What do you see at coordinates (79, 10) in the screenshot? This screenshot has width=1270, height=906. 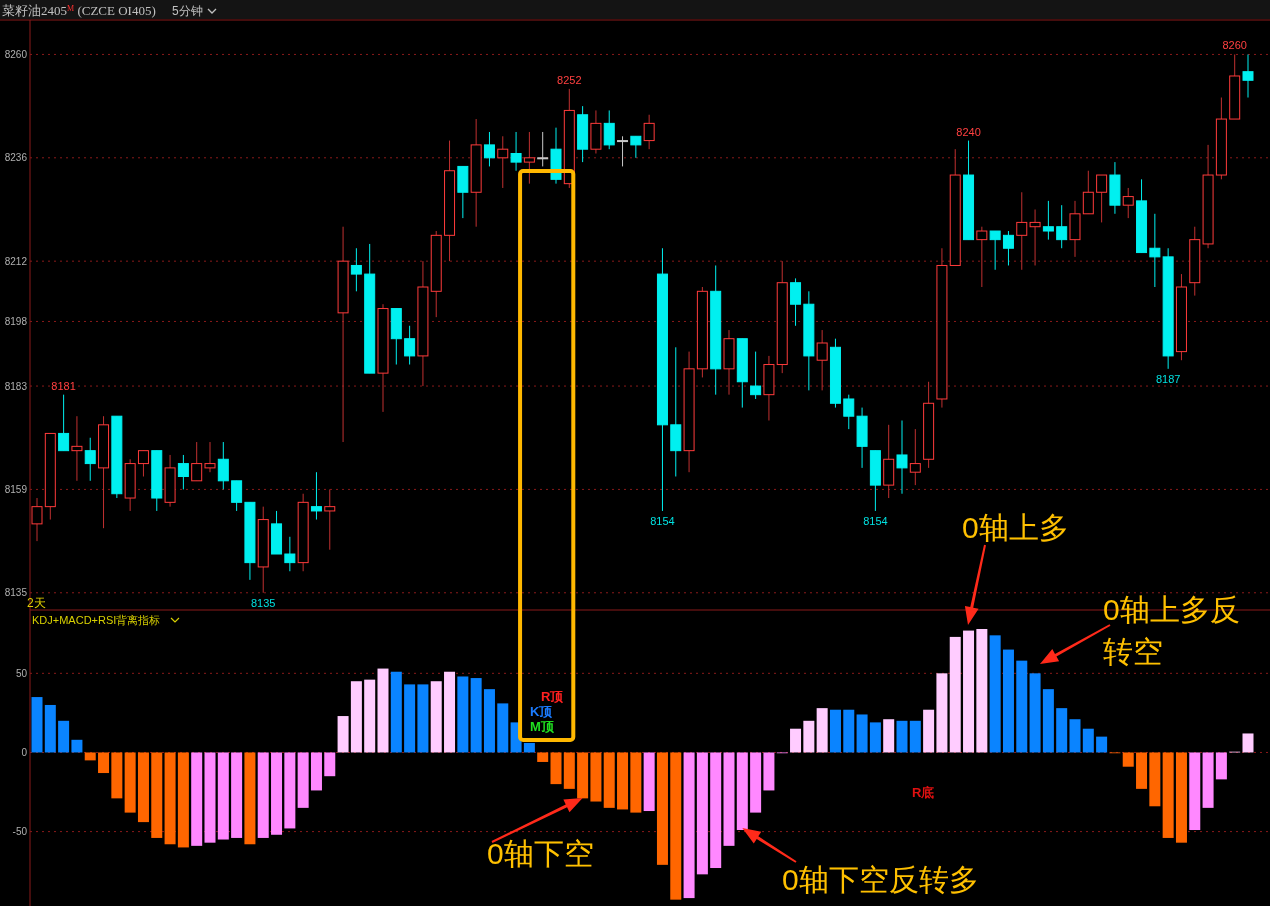 I see `chart-title: 菜籽油2405$^{M}$ (CZCE OI405)` at bounding box center [79, 10].